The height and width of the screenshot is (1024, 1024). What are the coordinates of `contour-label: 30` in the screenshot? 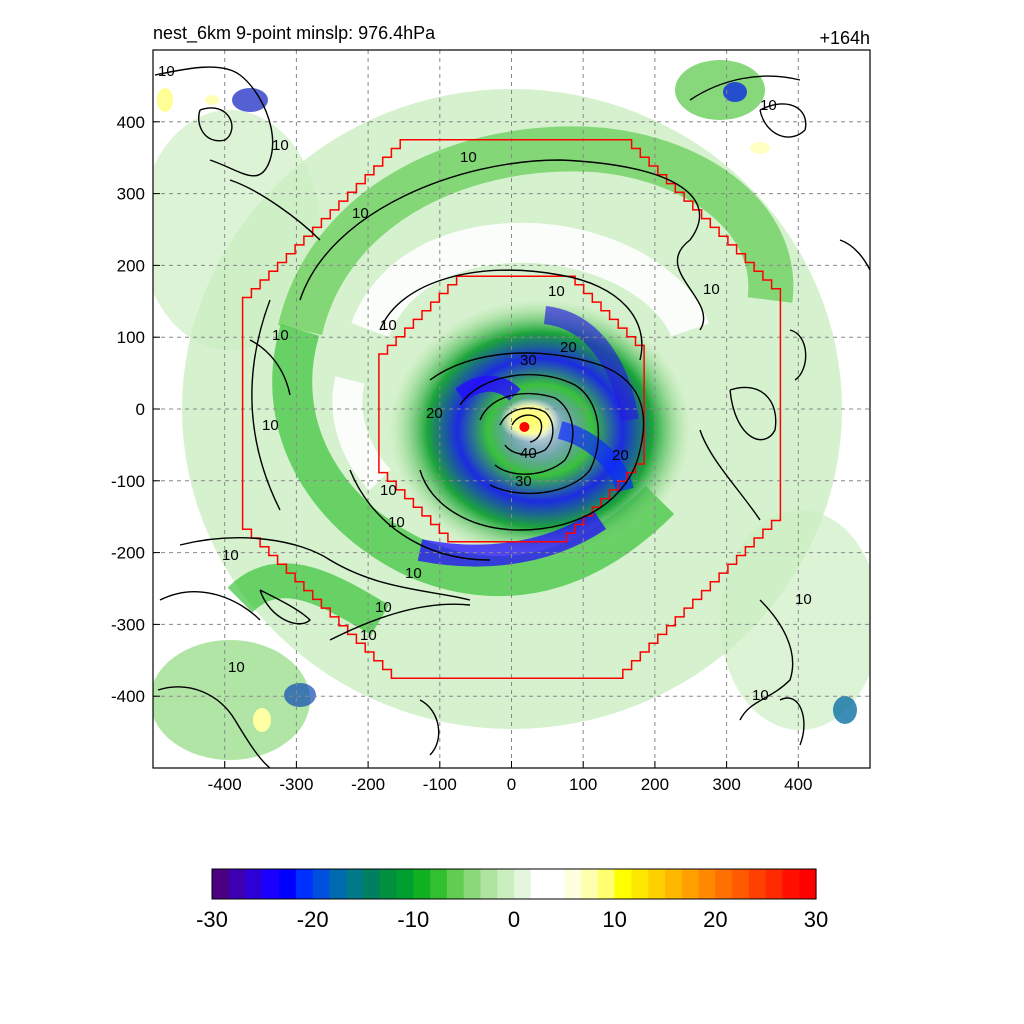 It's located at (528, 360).